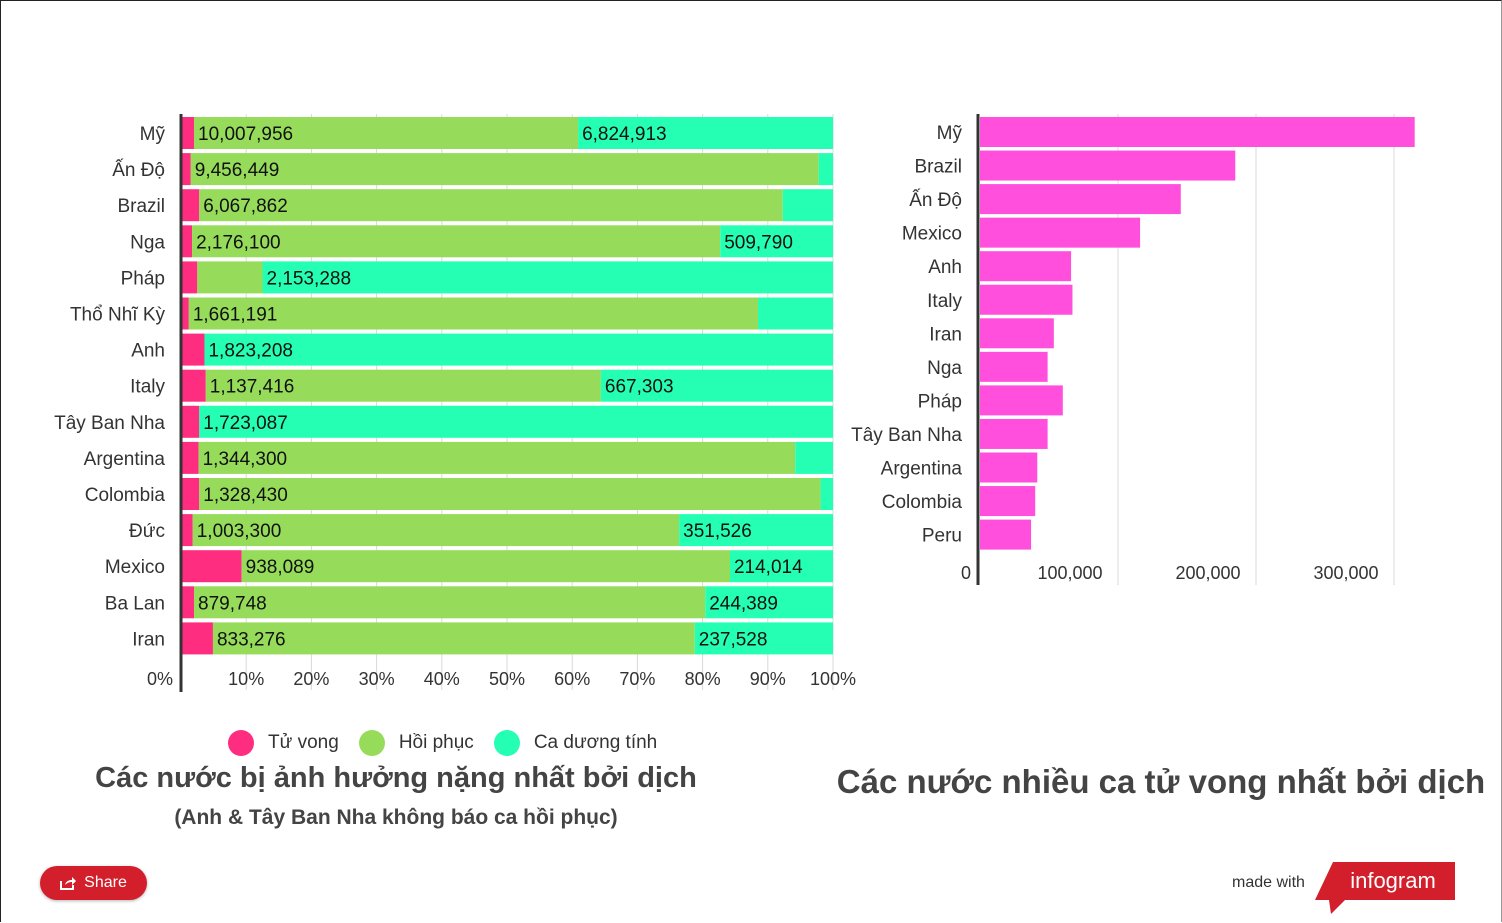 This screenshot has height=923, width=1502. Describe the element at coordinates (160, 679) in the screenshot. I see `x-tick-label: 0%` at that location.